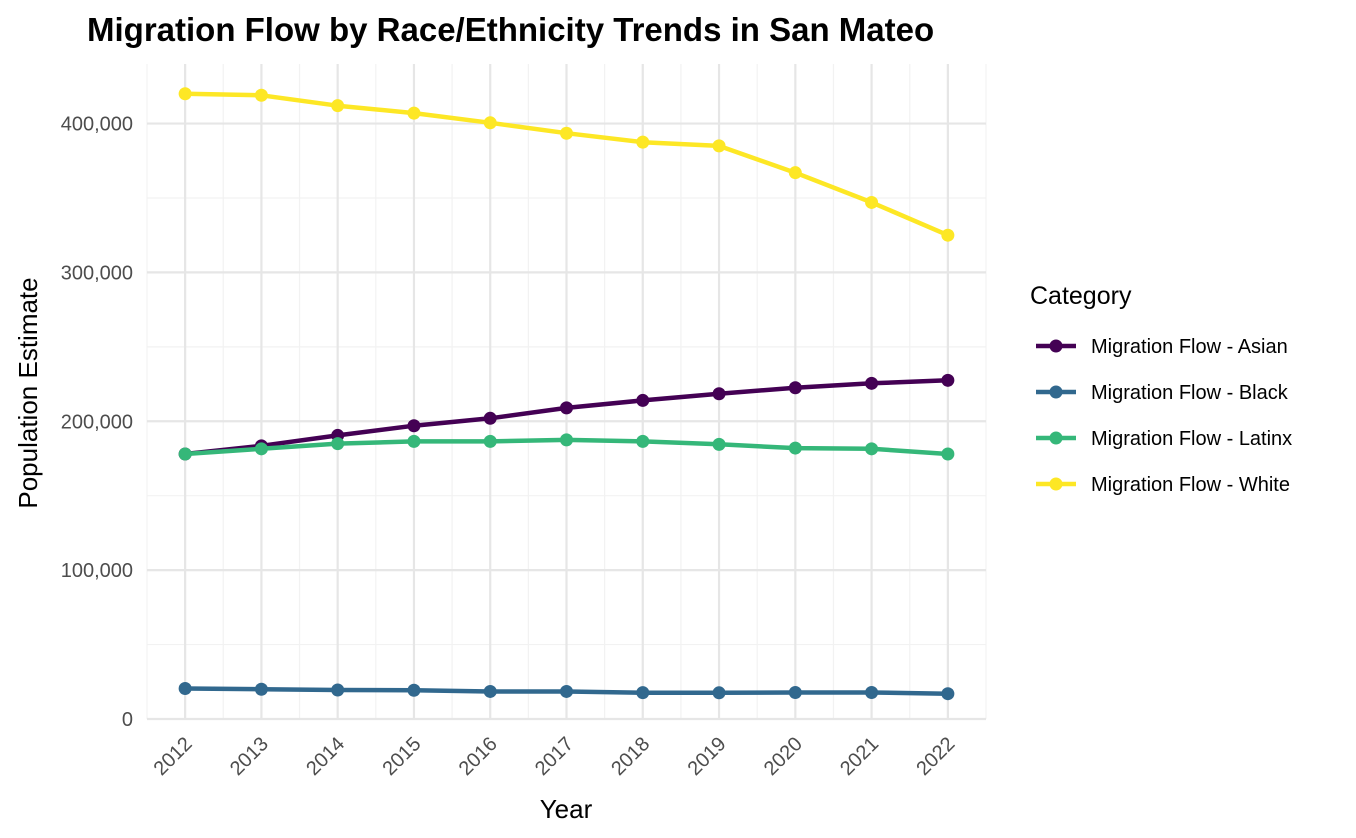  I want to click on y-tick-label: 200,000, so click(97, 422).